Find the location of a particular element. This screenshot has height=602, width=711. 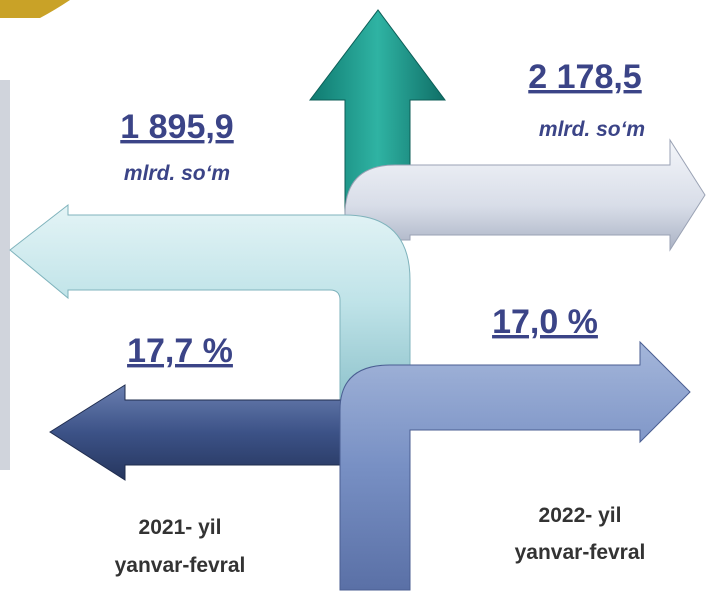

period-2021-line1: 2021- yil is located at coordinates (180, 527).